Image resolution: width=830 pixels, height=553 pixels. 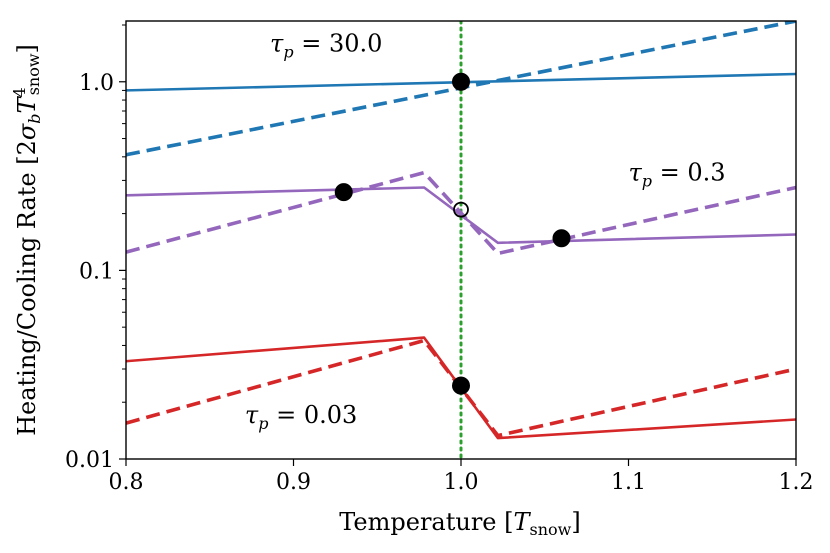 What do you see at coordinates (301, 417) in the screenshot?
I see `annotation-tau003: τp = 0.03` at bounding box center [301, 417].